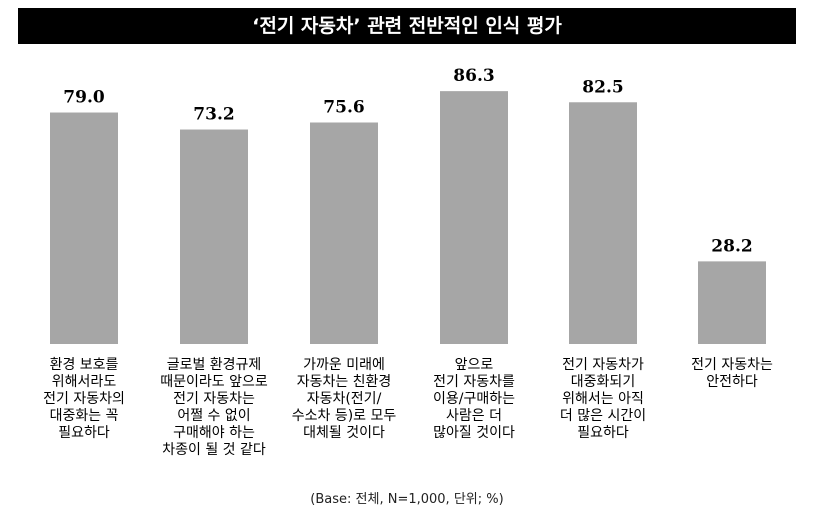 This screenshot has width=814, height=522. What do you see at coordinates (407, 499) in the screenshot?
I see `footnote: (Base: 전체, N=1,000, 단위; %)` at bounding box center [407, 499].